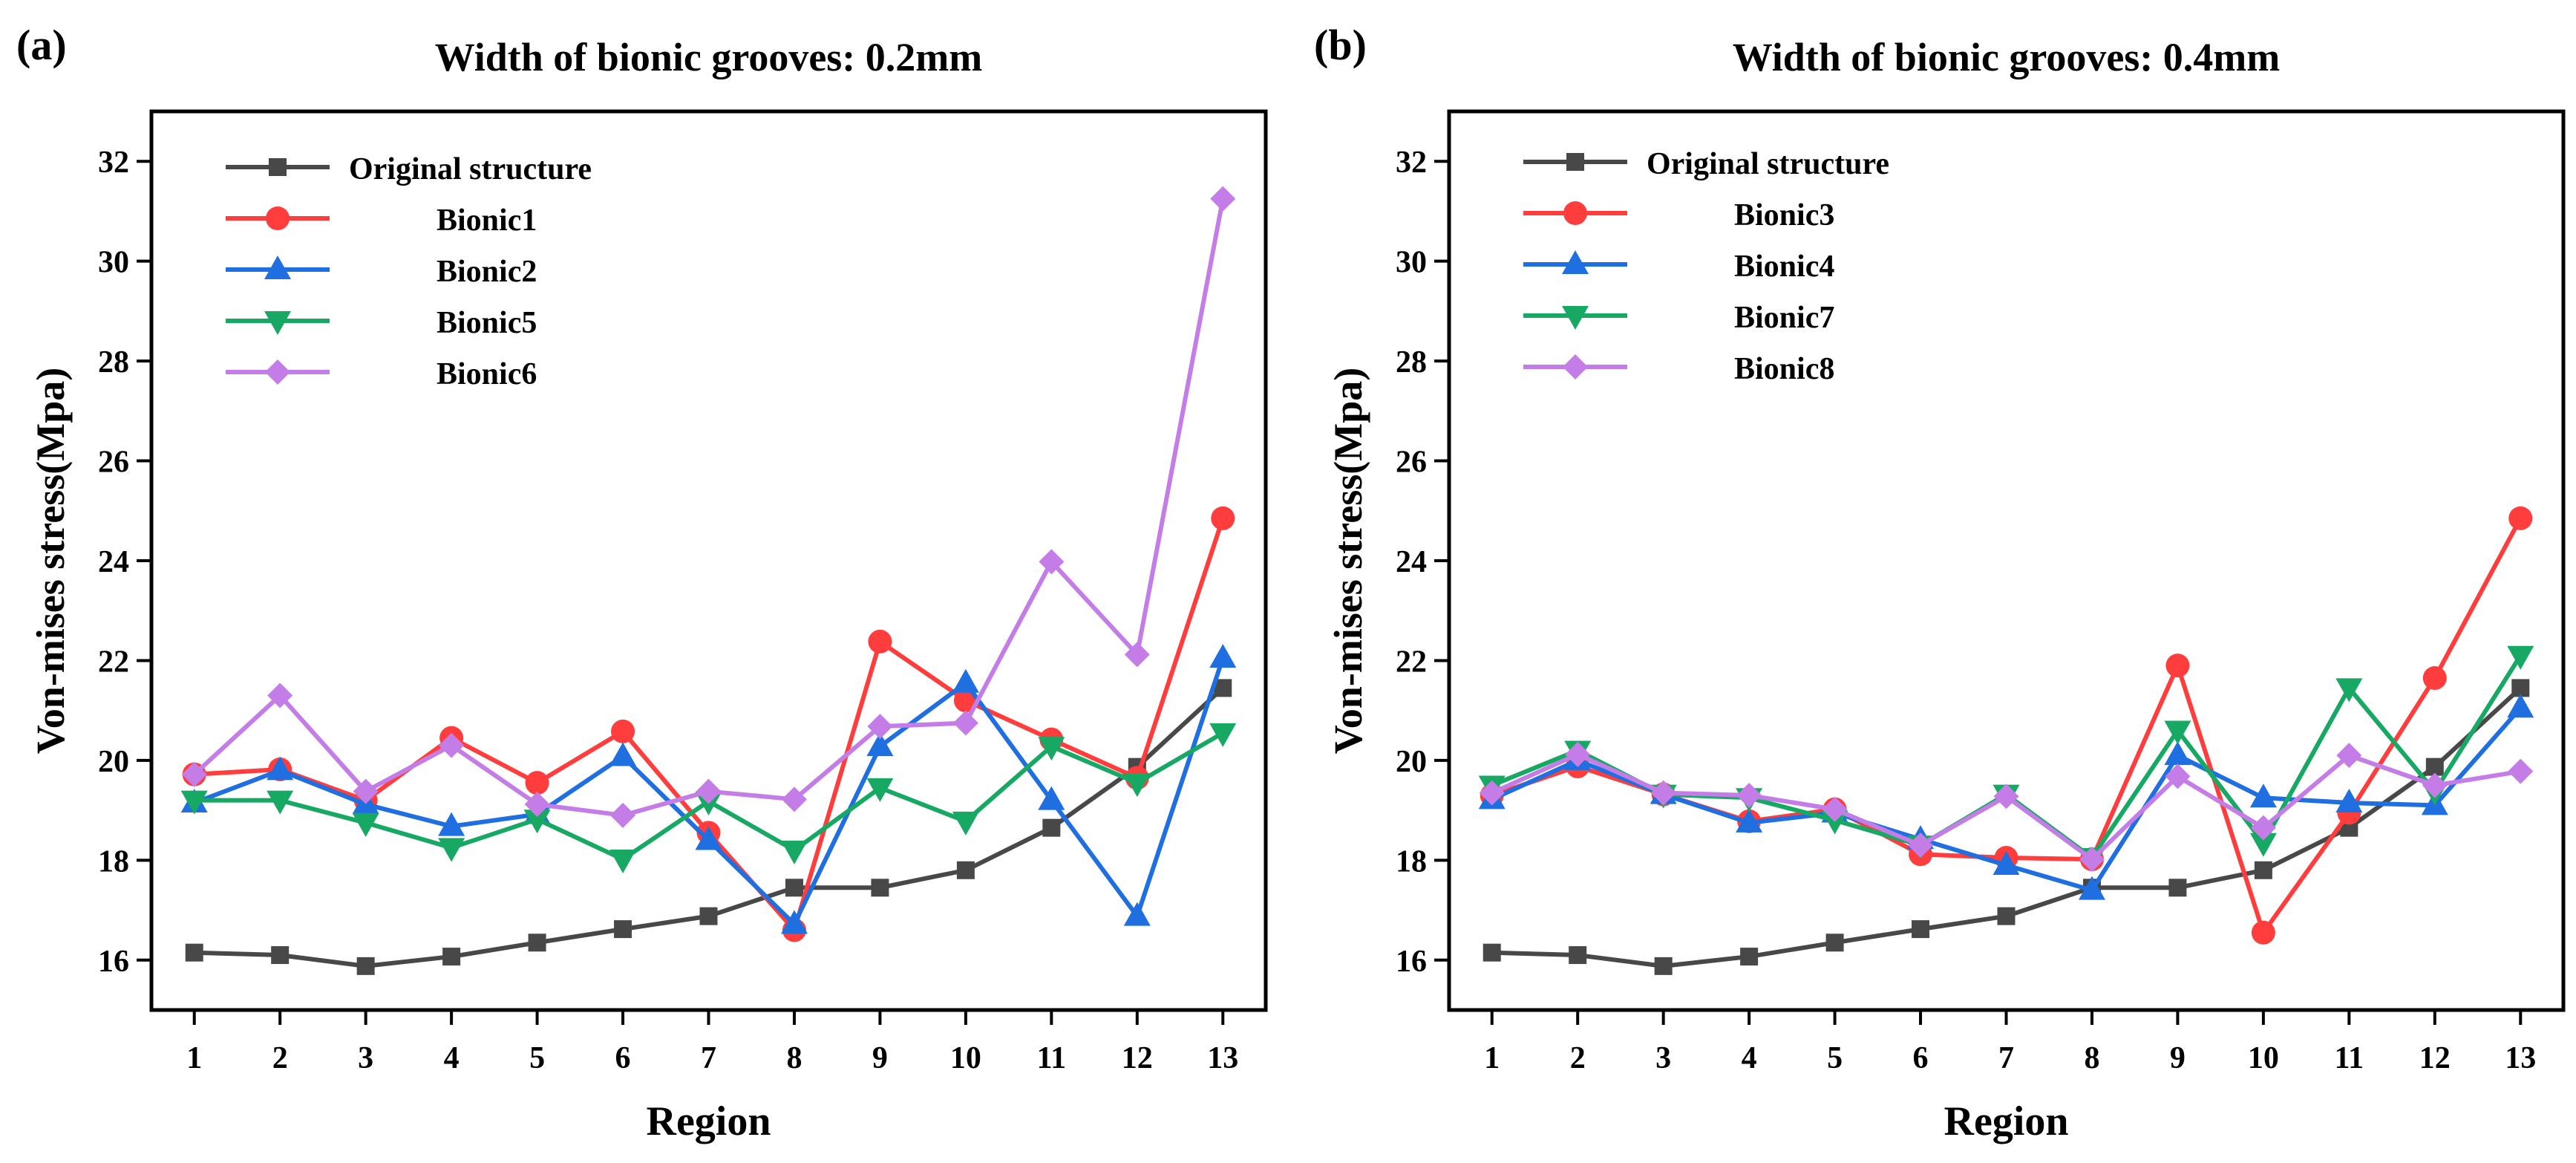 This screenshot has height=1163, width=2576. What do you see at coordinates (1412, 962) in the screenshot?
I see `y-tick-label: 16` at bounding box center [1412, 962].